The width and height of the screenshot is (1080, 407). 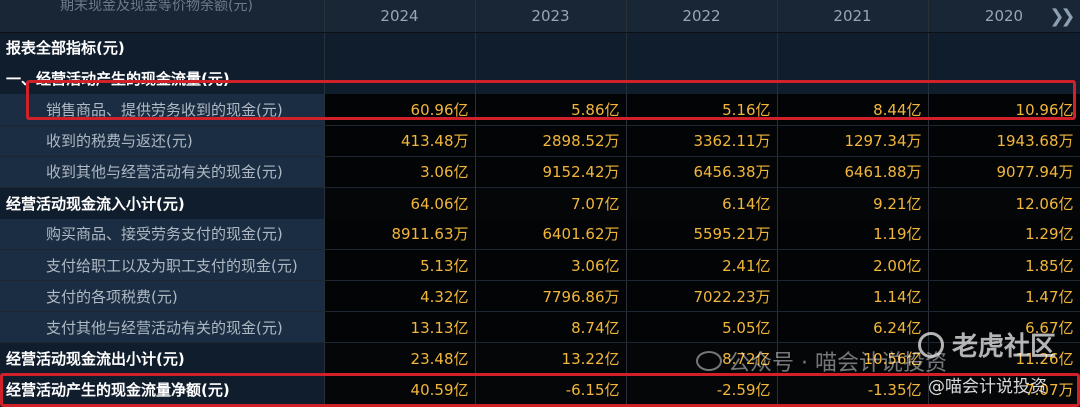 I want to click on row-label: 支付的各项税费(元), so click(x=162, y=296).